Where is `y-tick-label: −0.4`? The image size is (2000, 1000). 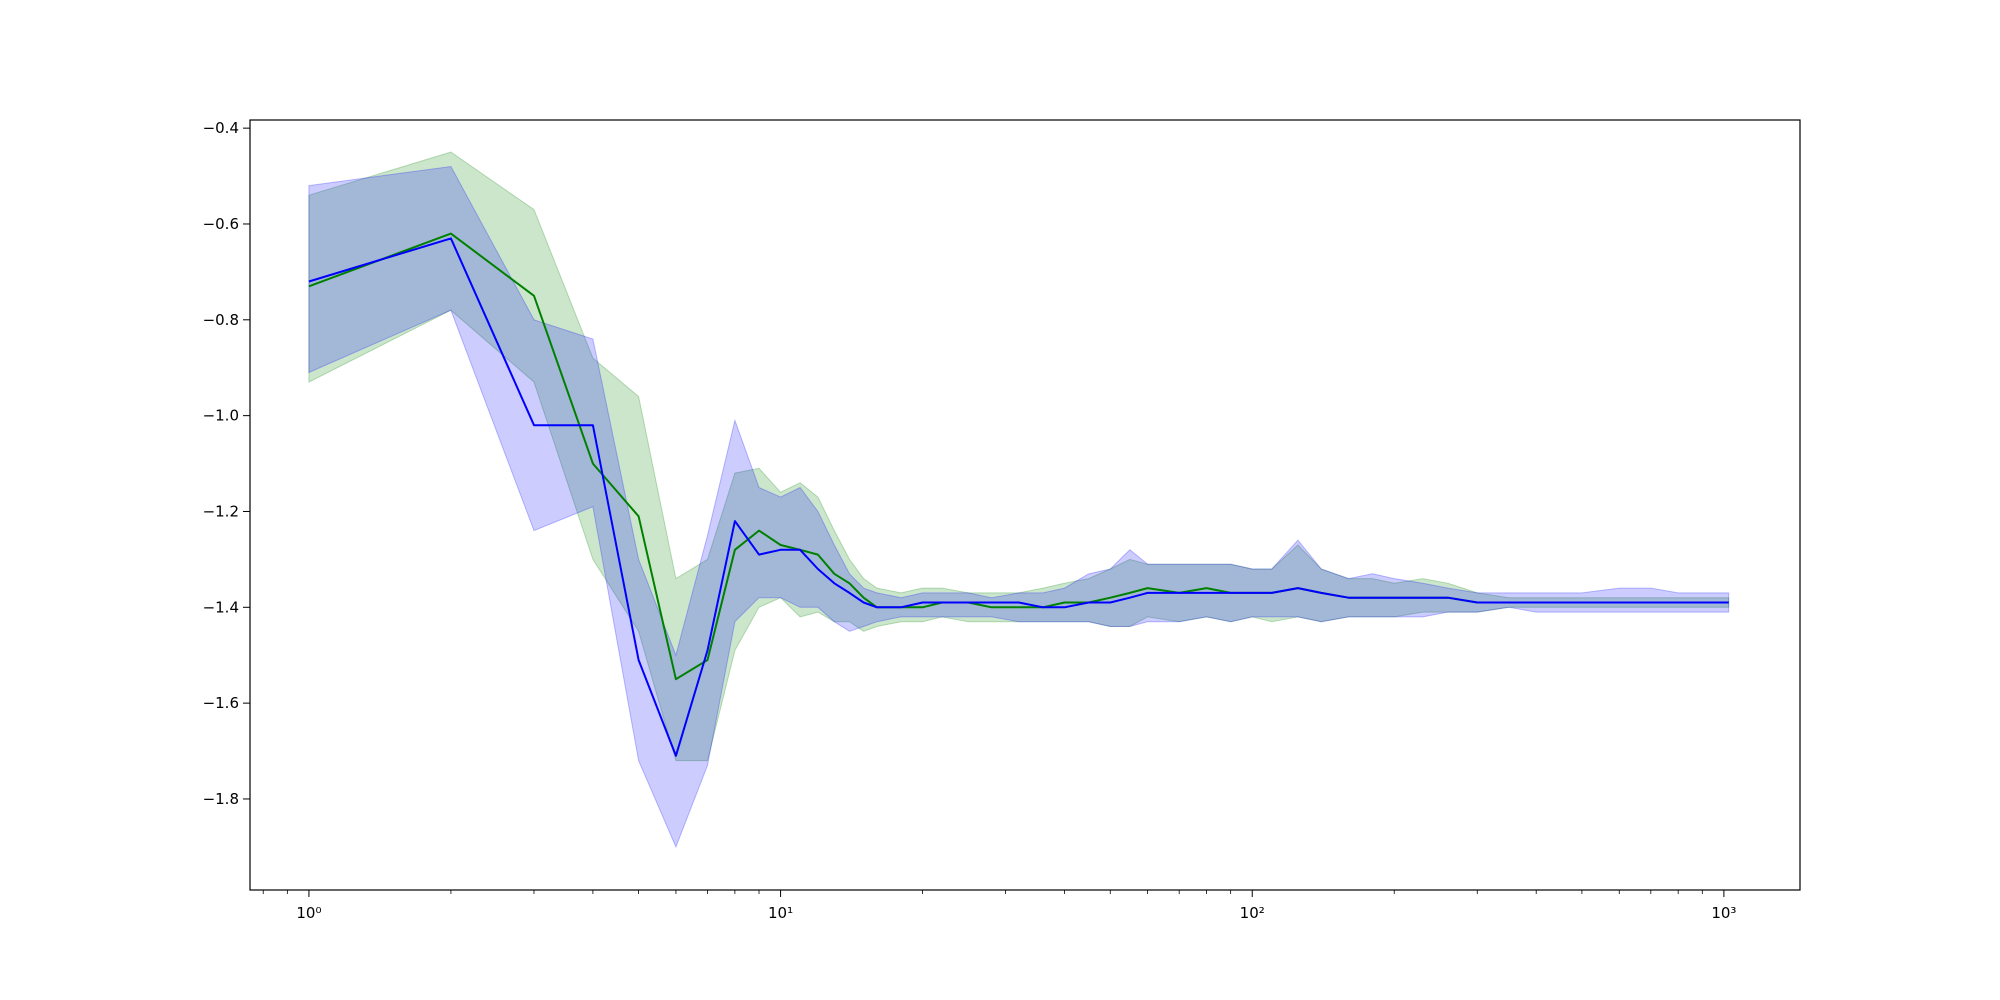
y-tick-label: −0.4 is located at coordinates (221, 128).